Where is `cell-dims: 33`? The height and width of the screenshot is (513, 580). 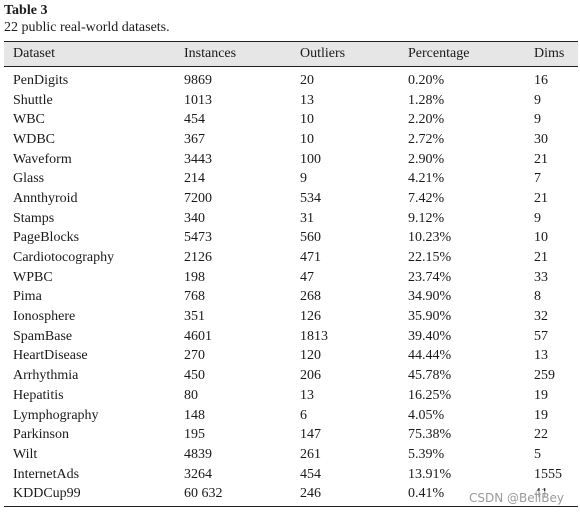
cell-dims: 33 is located at coordinates (541, 277).